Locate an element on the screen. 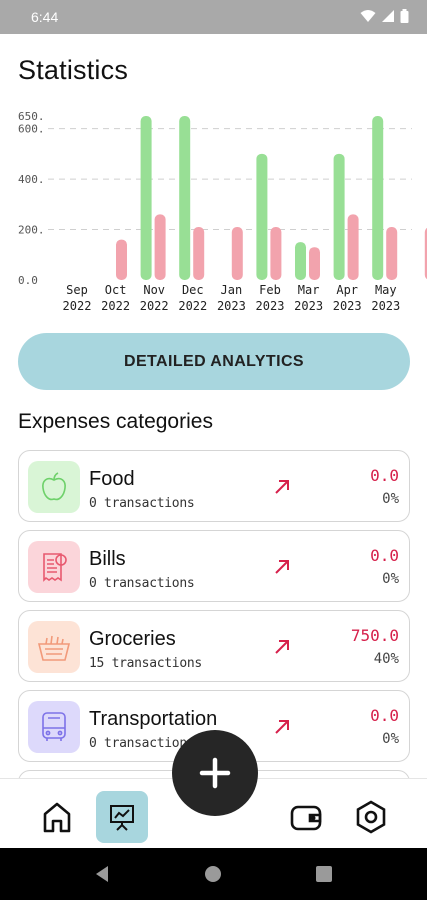  category-card-food: Food 0 transactions 0.0 0% is located at coordinates (214, 486).